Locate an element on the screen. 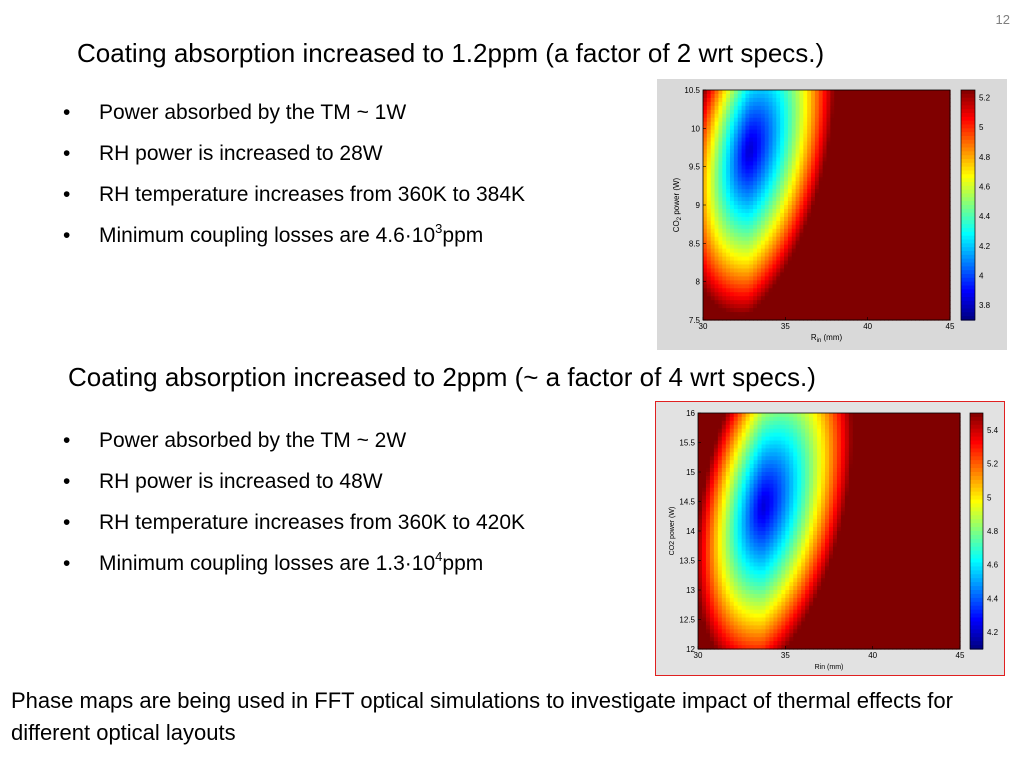 Image resolution: width=1024 pixels, height=768 pixels. colorbar-tick-label: 5.2 is located at coordinates (985, 97).